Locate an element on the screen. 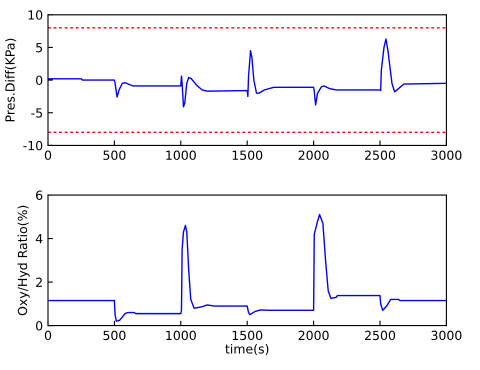 Image resolution: width=480 pixels, height=370 pixels. y-tick-label: 5 is located at coordinates (39, 47).